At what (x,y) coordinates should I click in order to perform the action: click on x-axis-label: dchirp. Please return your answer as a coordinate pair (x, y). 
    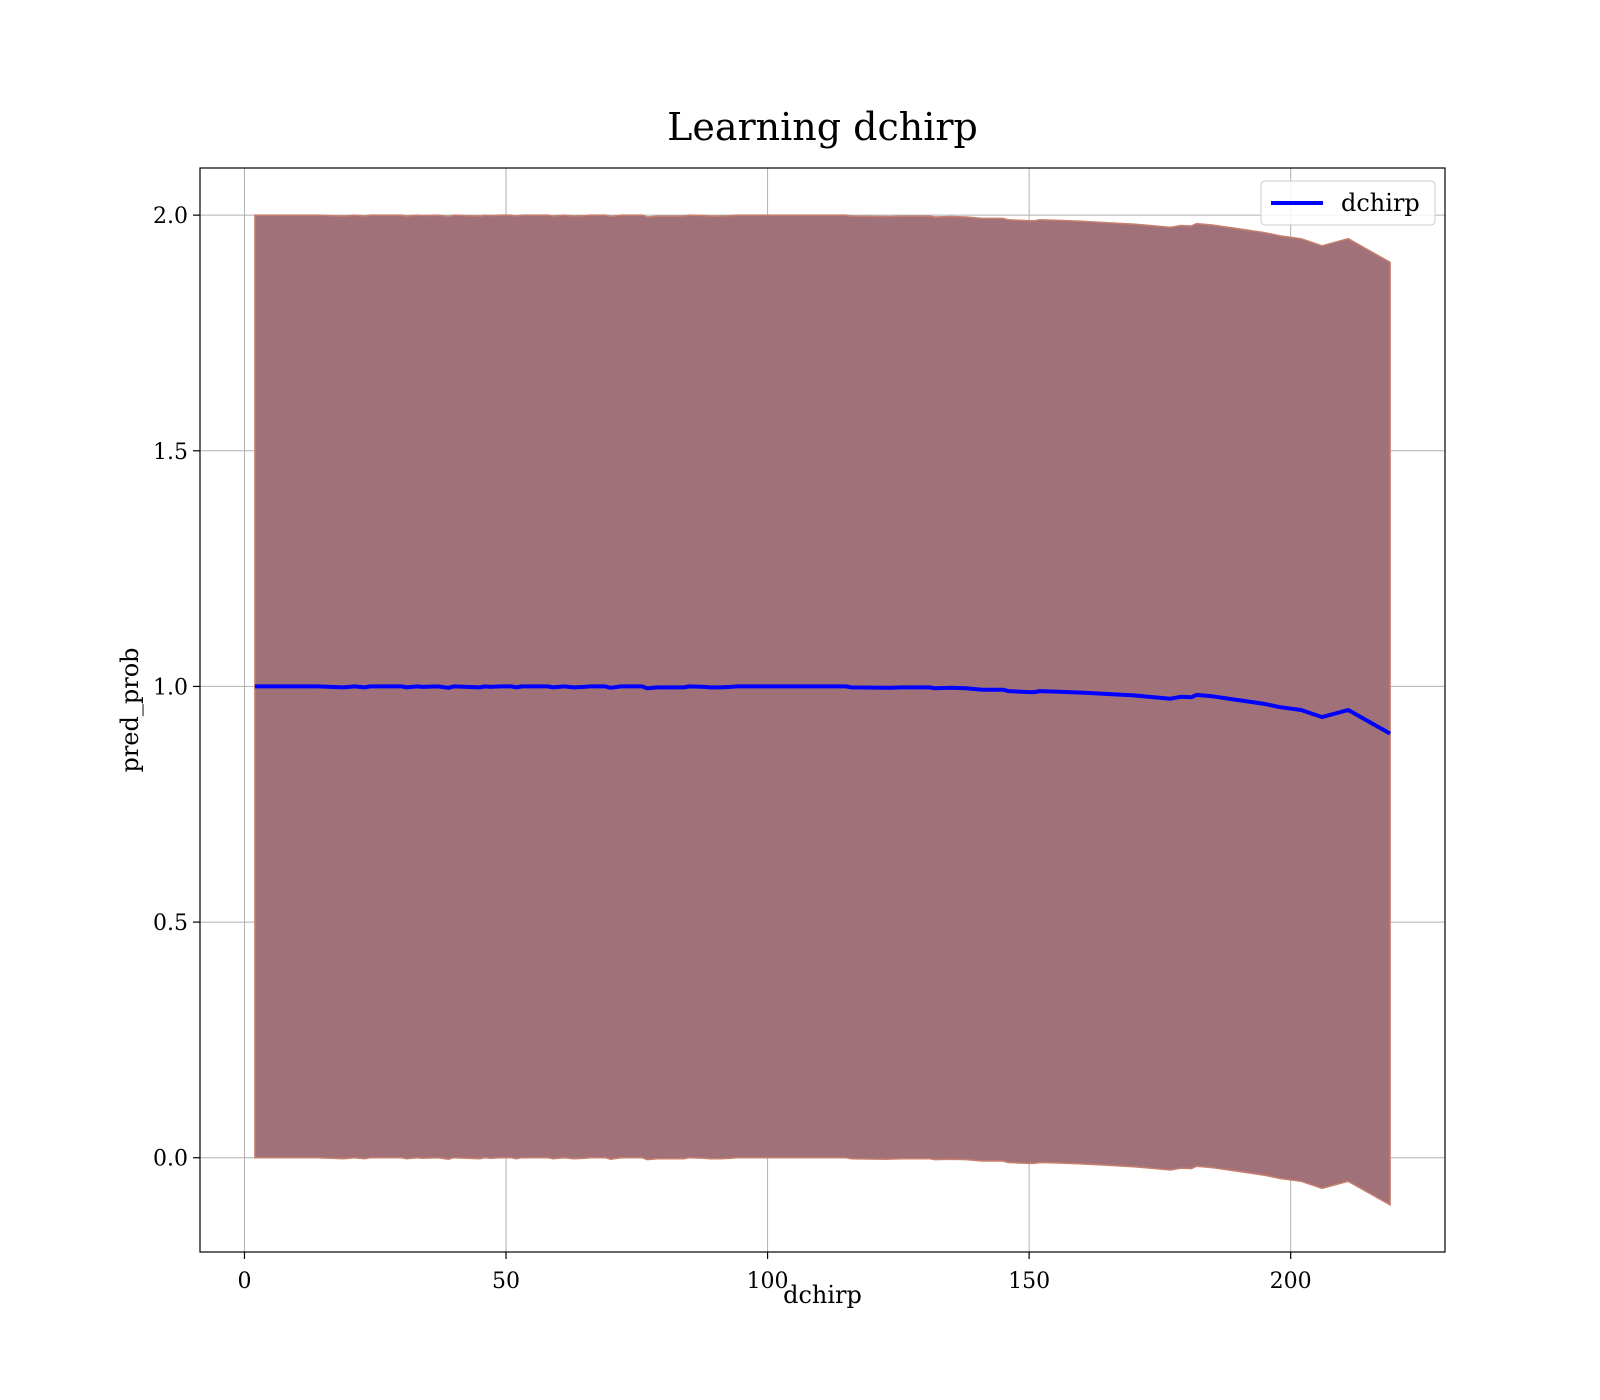
    Looking at the image, I should click on (822, 1295).